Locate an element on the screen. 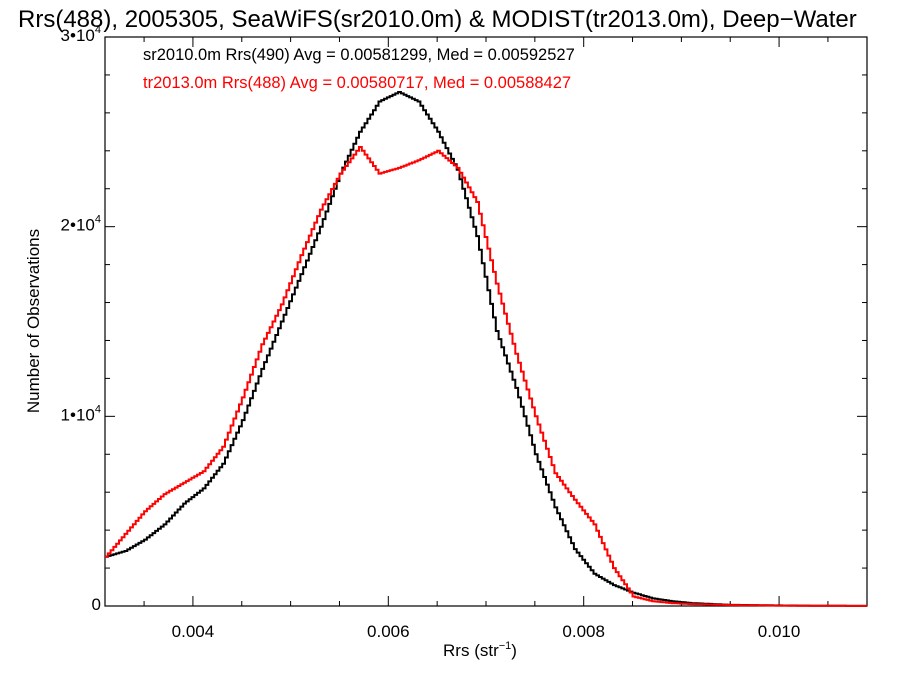  y-tick-label: 3•104 is located at coordinates (81, 34).